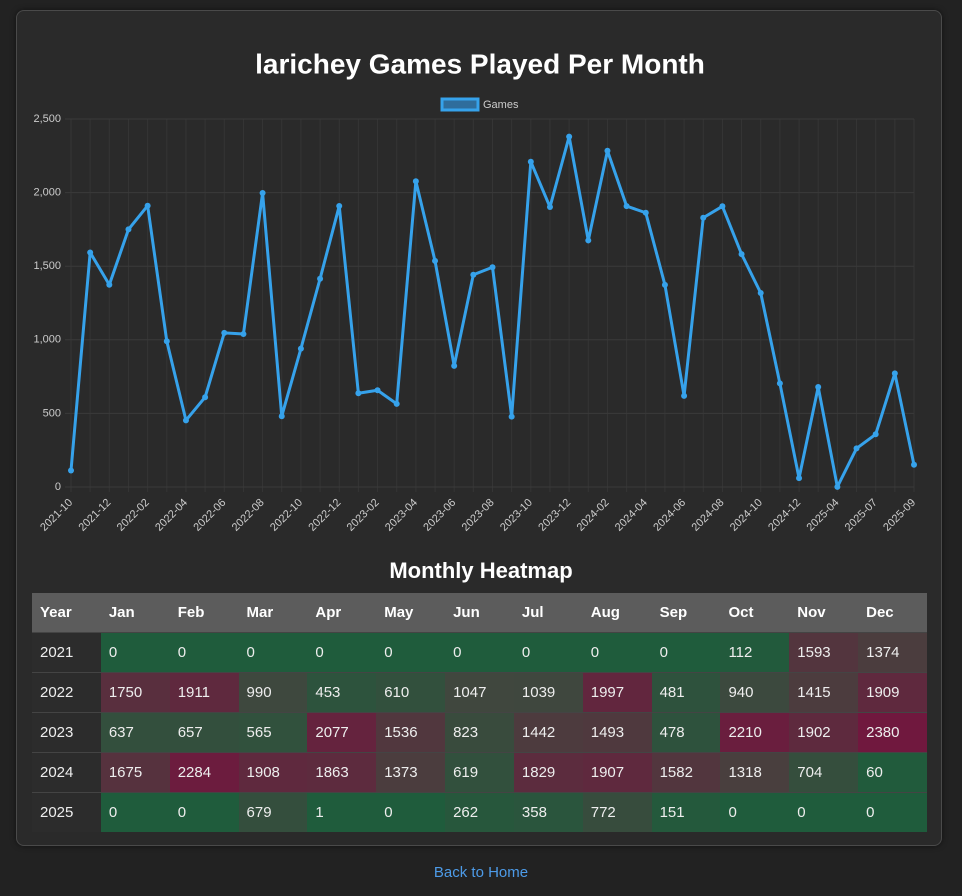 The height and width of the screenshot is (896, 962). What do you see at coordinates (824, 692) in the screenshot?
I see `heat-cell: 1415` at bounding box center [824, 692].